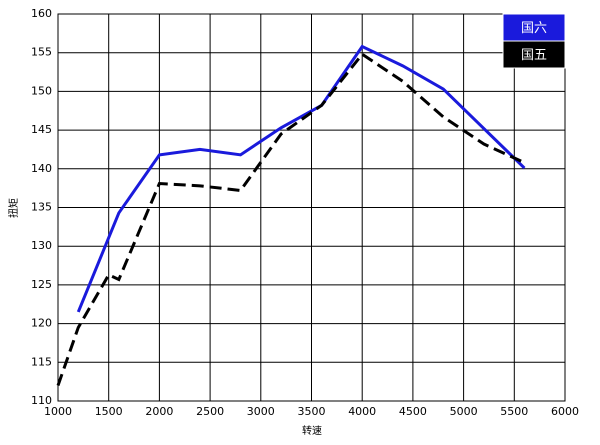  I want to click on y-tick-label: 115, so click(41, 361).